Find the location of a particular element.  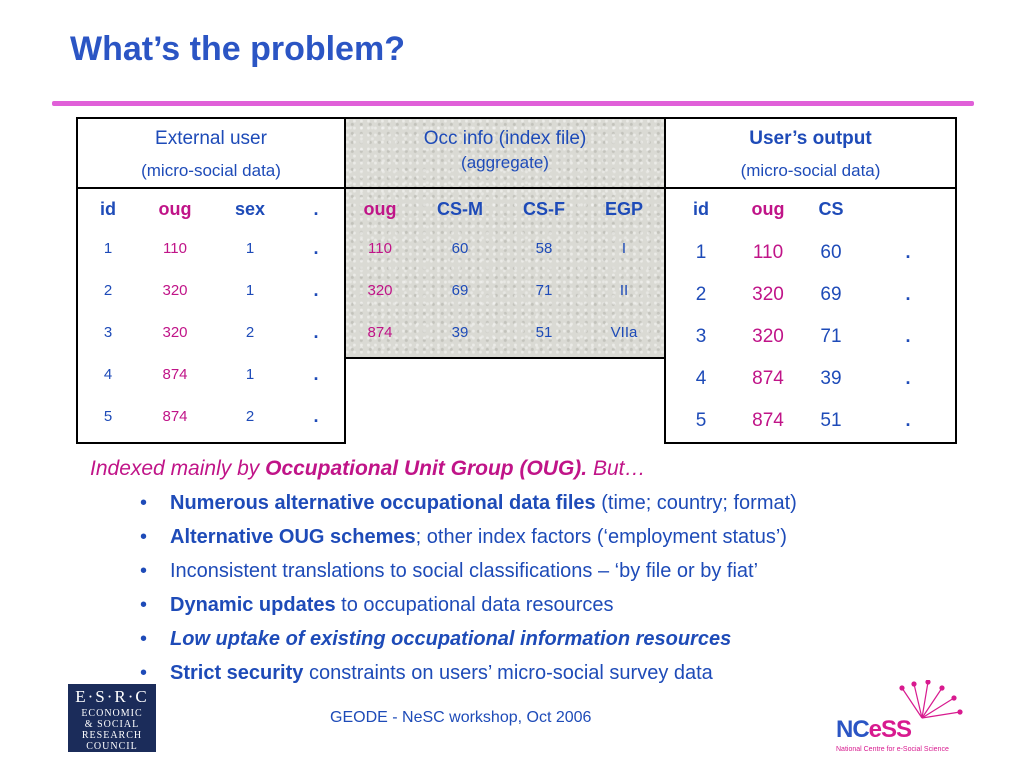

table-cell: II is located at coordinates (624, 290).